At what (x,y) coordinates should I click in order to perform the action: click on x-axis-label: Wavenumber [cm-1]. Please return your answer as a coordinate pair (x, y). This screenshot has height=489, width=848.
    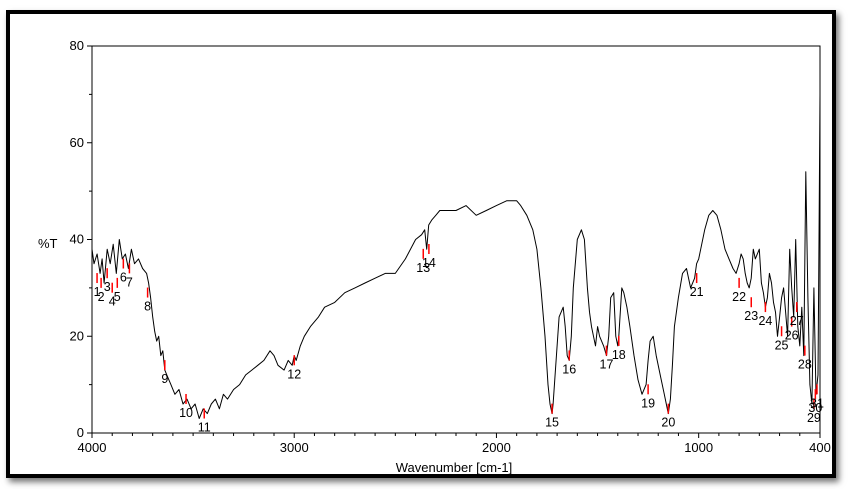
    Looking at the image, I should click on (454, 467).